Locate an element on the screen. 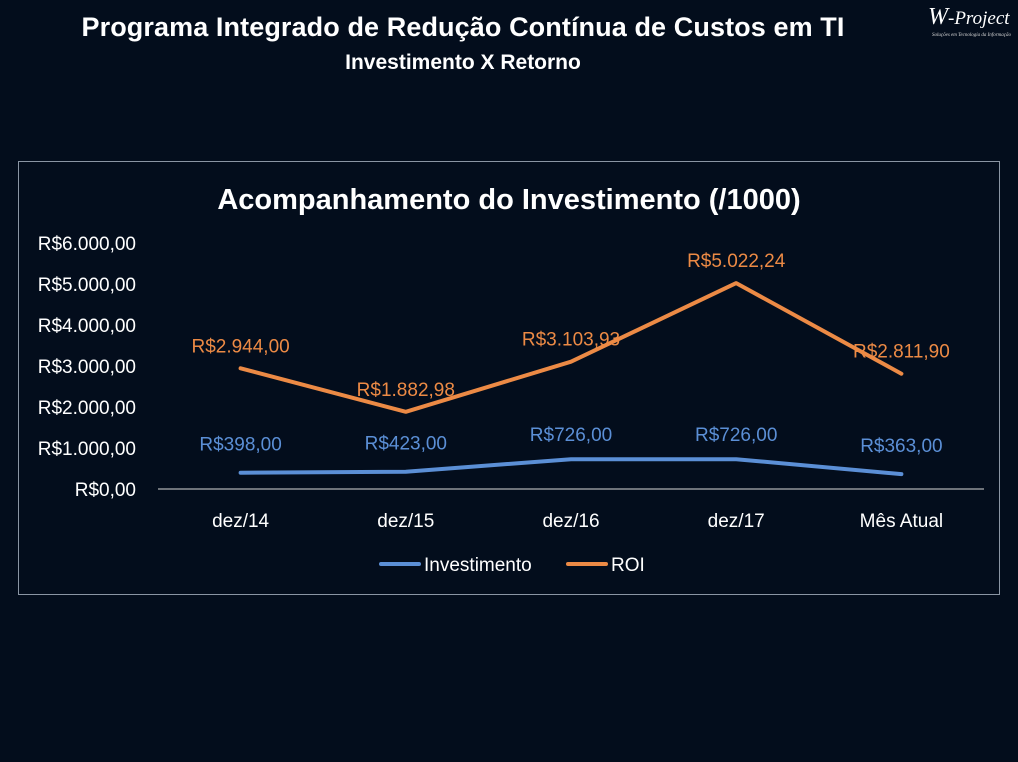 The width and height of the screenshot is (1018, 762). logo-word: -Project is located at coordinates (979, 18).